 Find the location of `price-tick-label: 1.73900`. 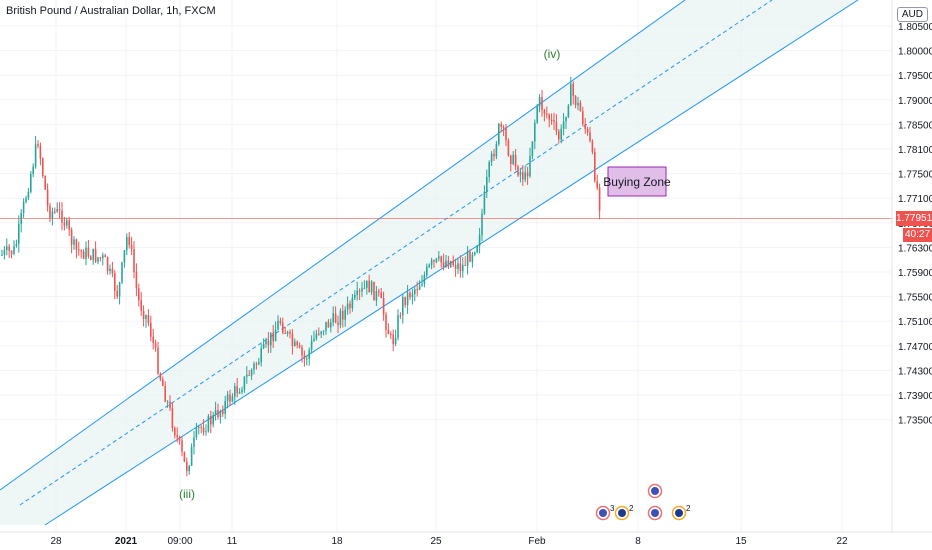

price-tick-label: 1.73900 is located at coordinates (915, 396).